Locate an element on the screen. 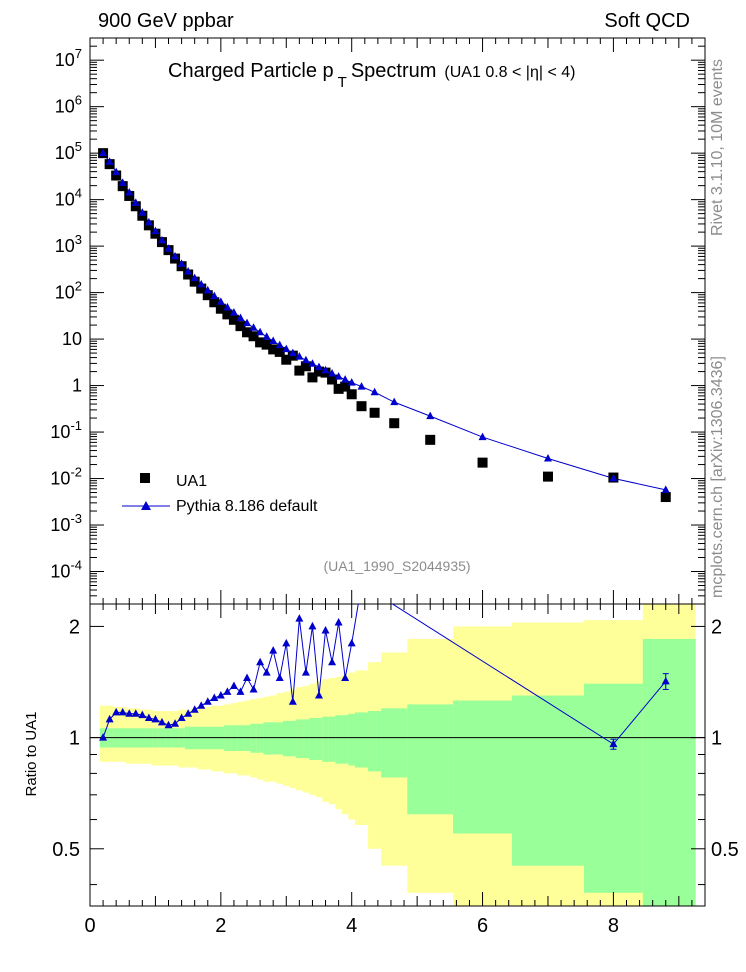 This screenshot has height=972, width=746. main-ytick-label: 10 is located at coordinates (72, 339).